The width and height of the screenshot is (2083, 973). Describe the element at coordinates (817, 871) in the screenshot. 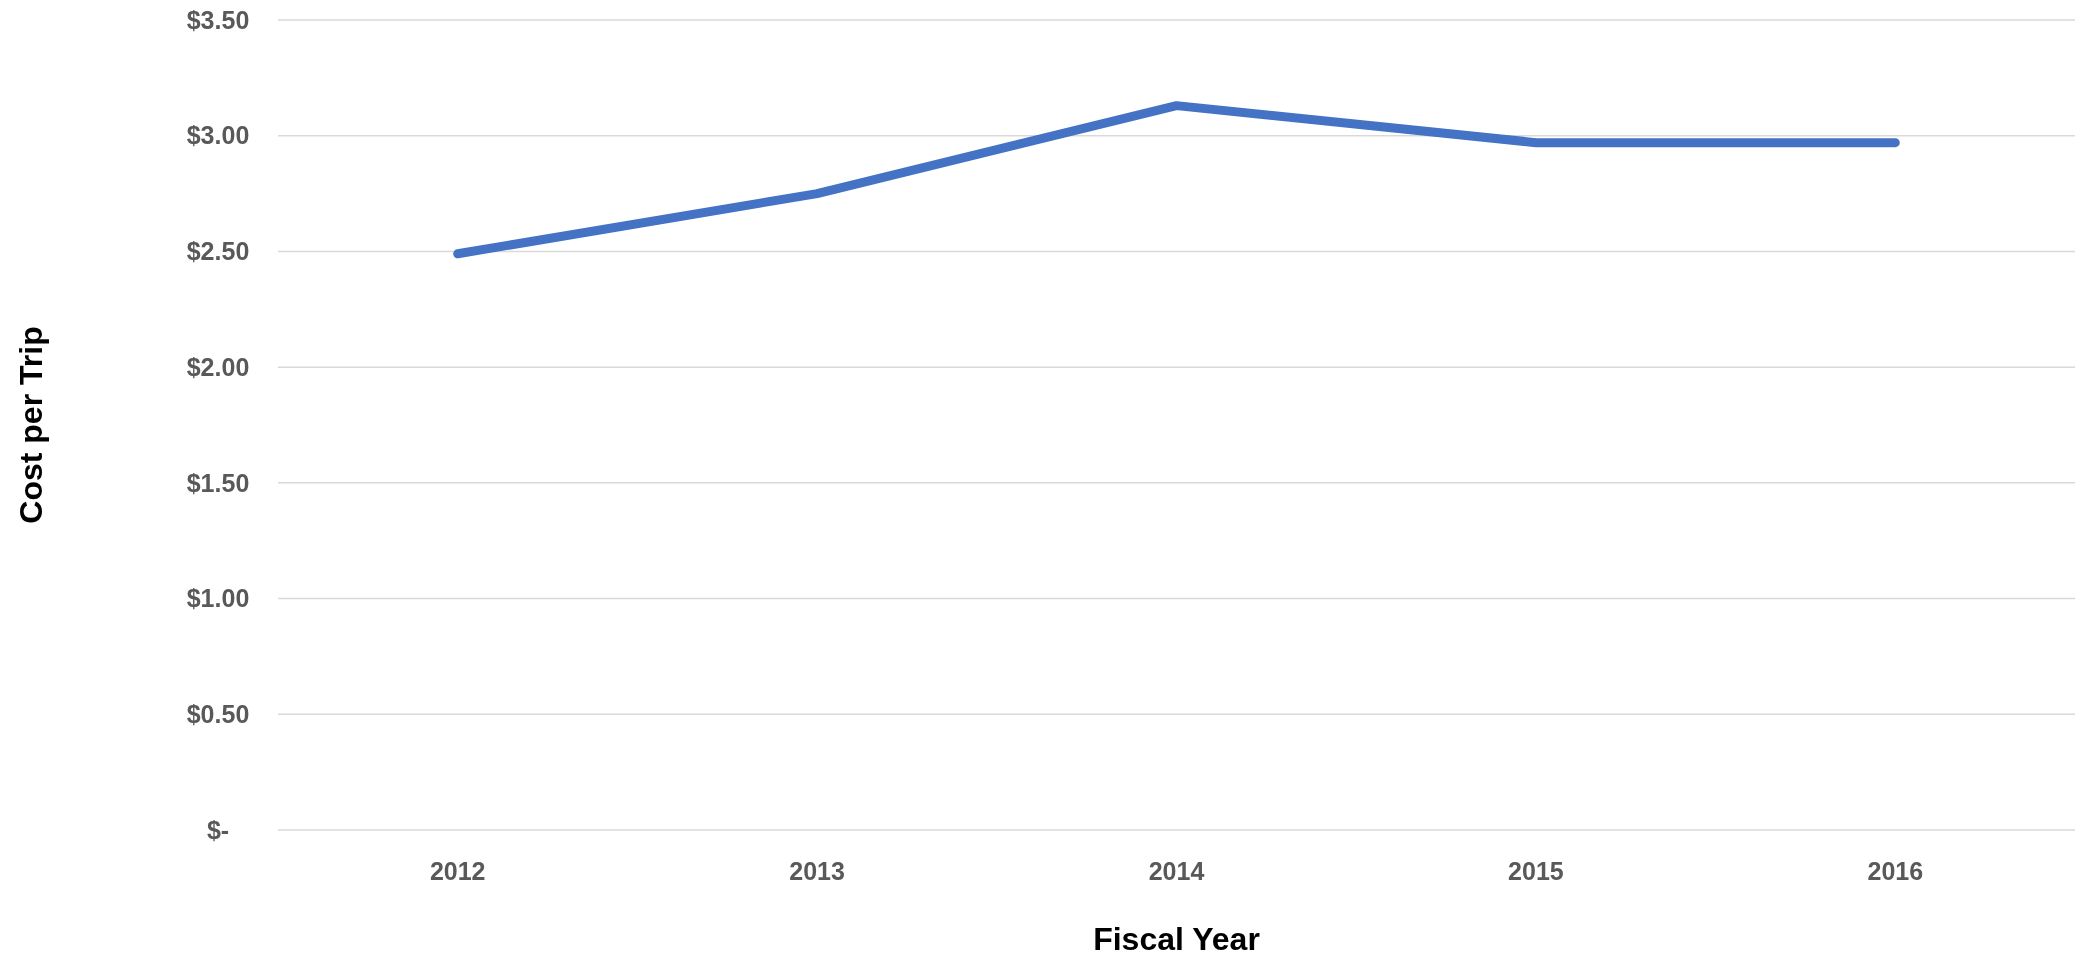

I see `x-tick-label: 2013` at that location.